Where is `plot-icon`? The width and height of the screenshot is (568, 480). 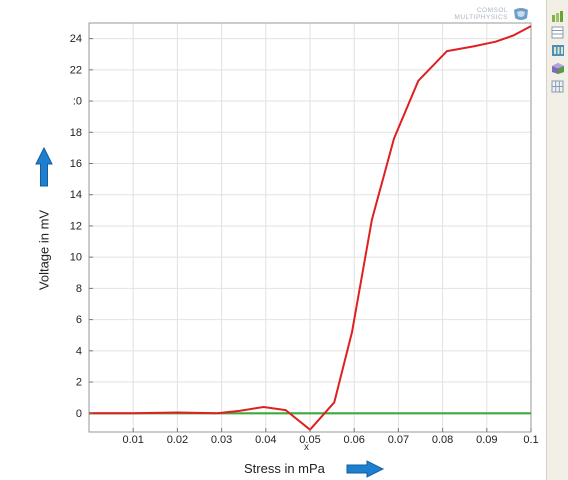 plot-icon is located at coordinates (558, 16).